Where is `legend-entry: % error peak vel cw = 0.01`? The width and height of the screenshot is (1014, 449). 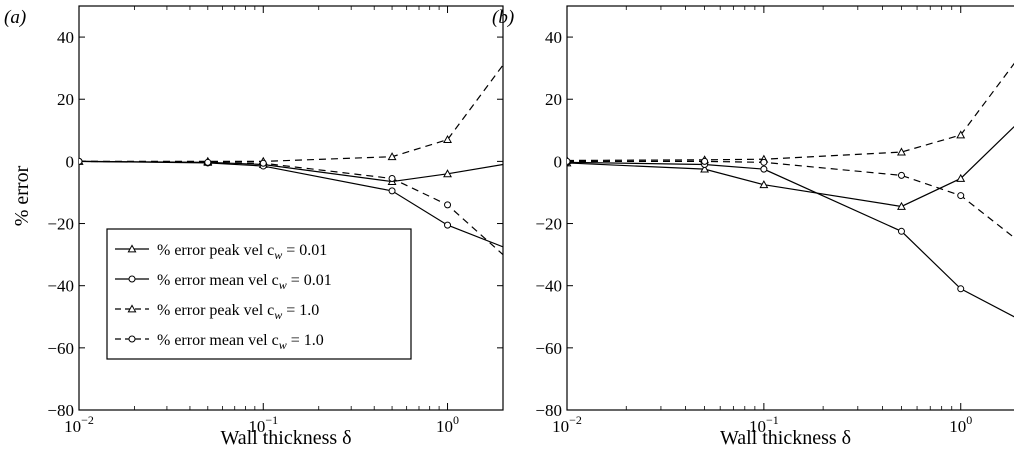 legend-entry: % error peak vel cw = 0.01 is located at coordinates (242, 252).